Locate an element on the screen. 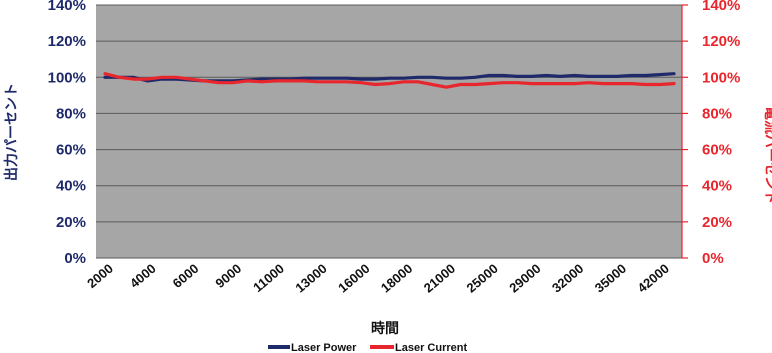  right-tick-label: 40% is located at coordinates (717, 186).